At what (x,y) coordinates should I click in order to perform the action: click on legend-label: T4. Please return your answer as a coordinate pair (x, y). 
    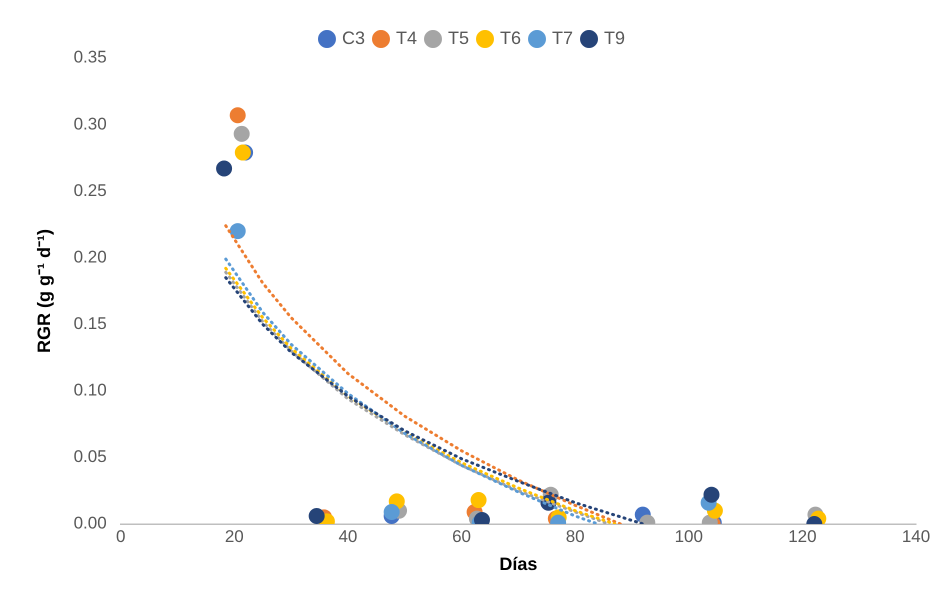
    Looking at the image, I should click on (407, 38).